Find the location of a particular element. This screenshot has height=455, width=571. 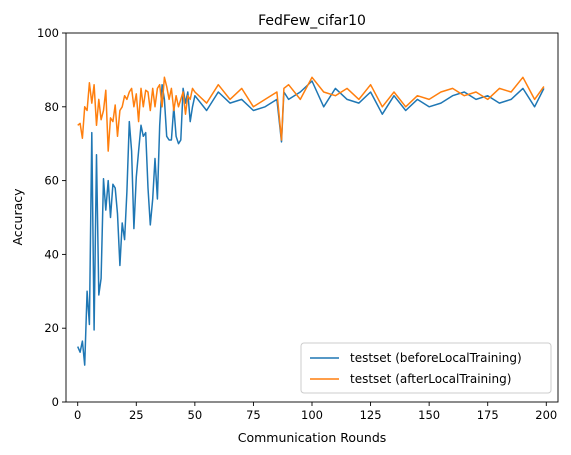

y-tick-label: 80 is located at coordinates (51, 107).